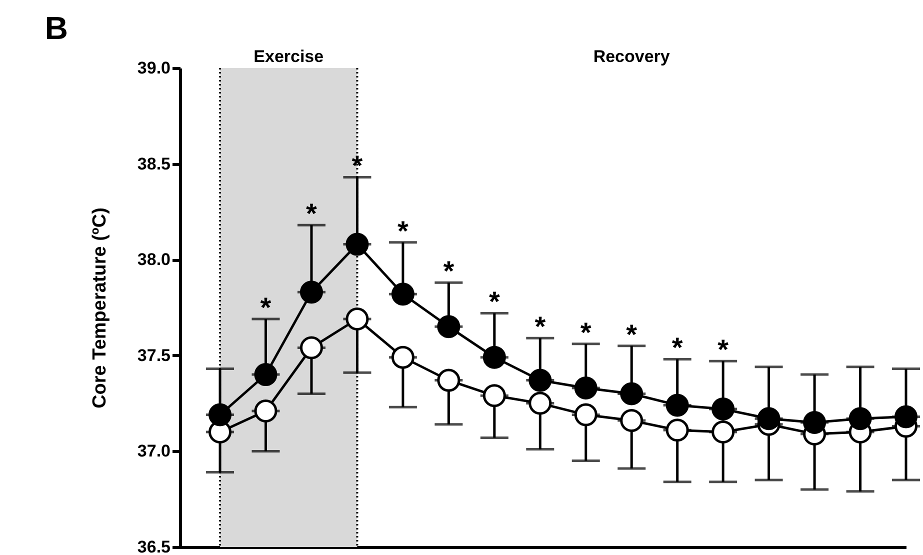 The width and height of the screenshot is (923, 555). I want to click on y-tick-label: 38.5, so click(153, 164).